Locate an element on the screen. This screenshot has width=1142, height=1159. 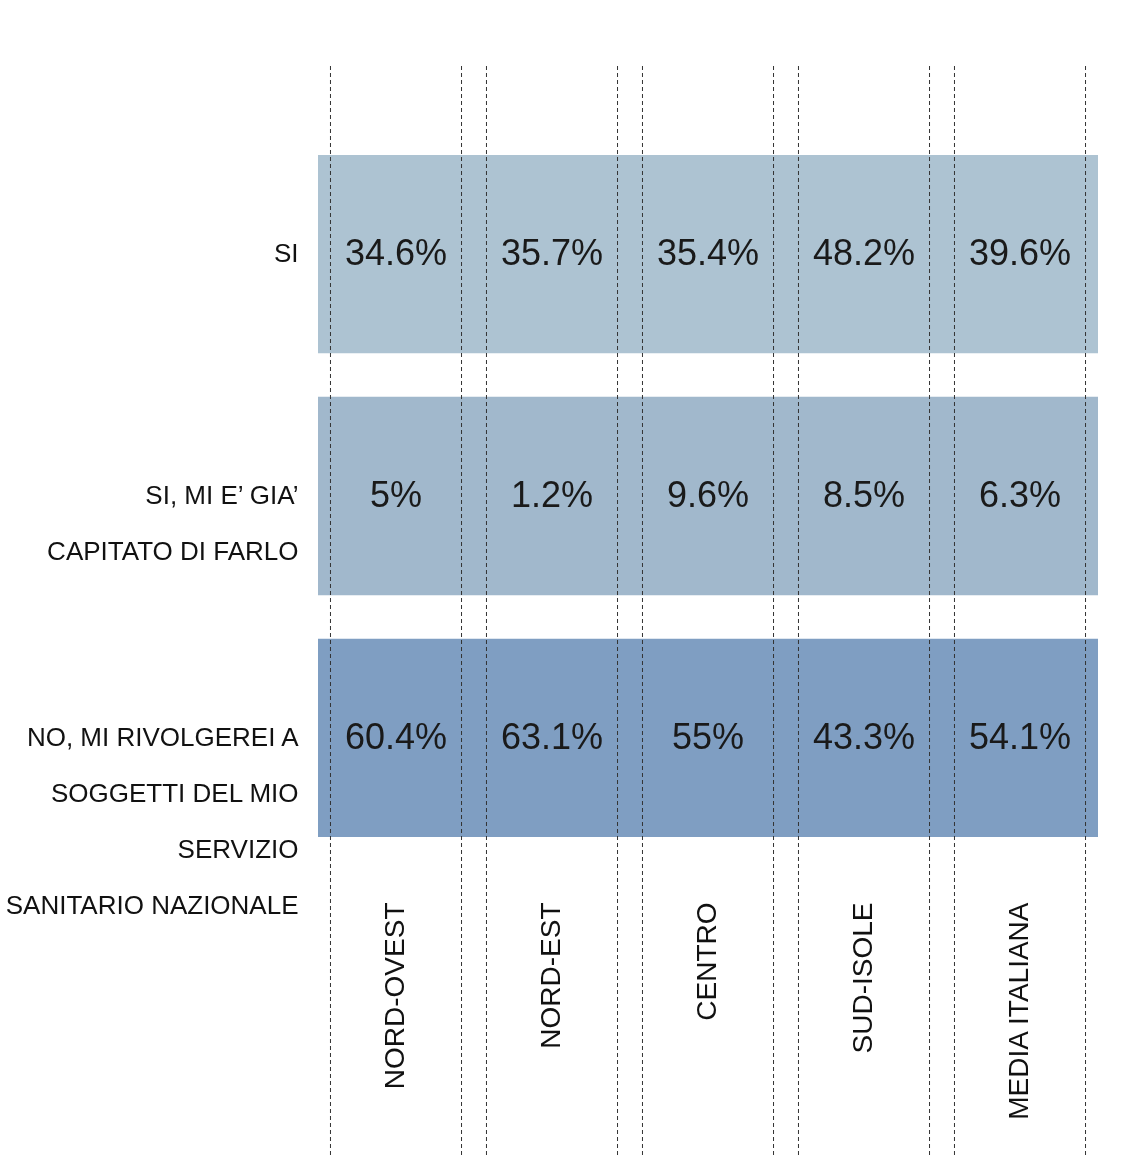
x-tick-label: SUD-ISOLE is located at coordinates (862, 978).